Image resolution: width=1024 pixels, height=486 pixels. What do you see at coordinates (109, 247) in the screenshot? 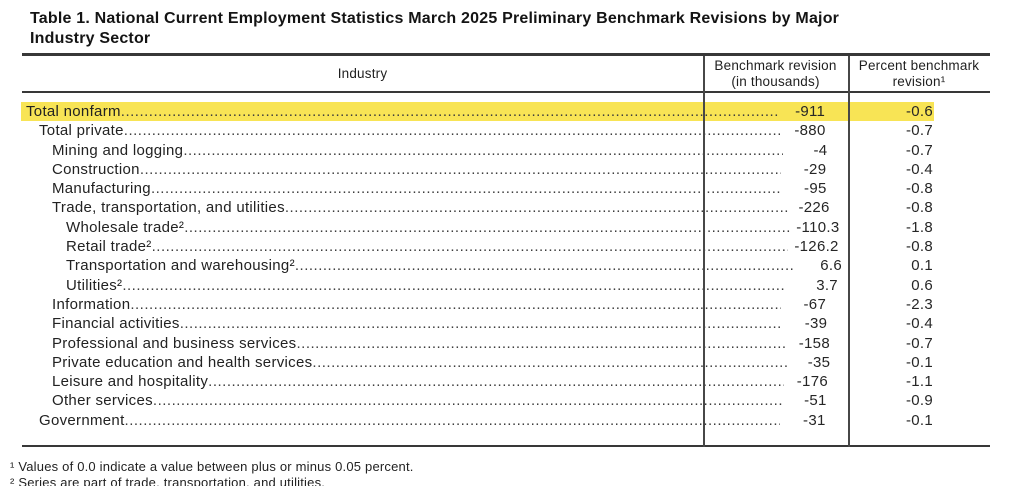
I see `industry-label: Retail trade²` at bounding box center [109, 247].